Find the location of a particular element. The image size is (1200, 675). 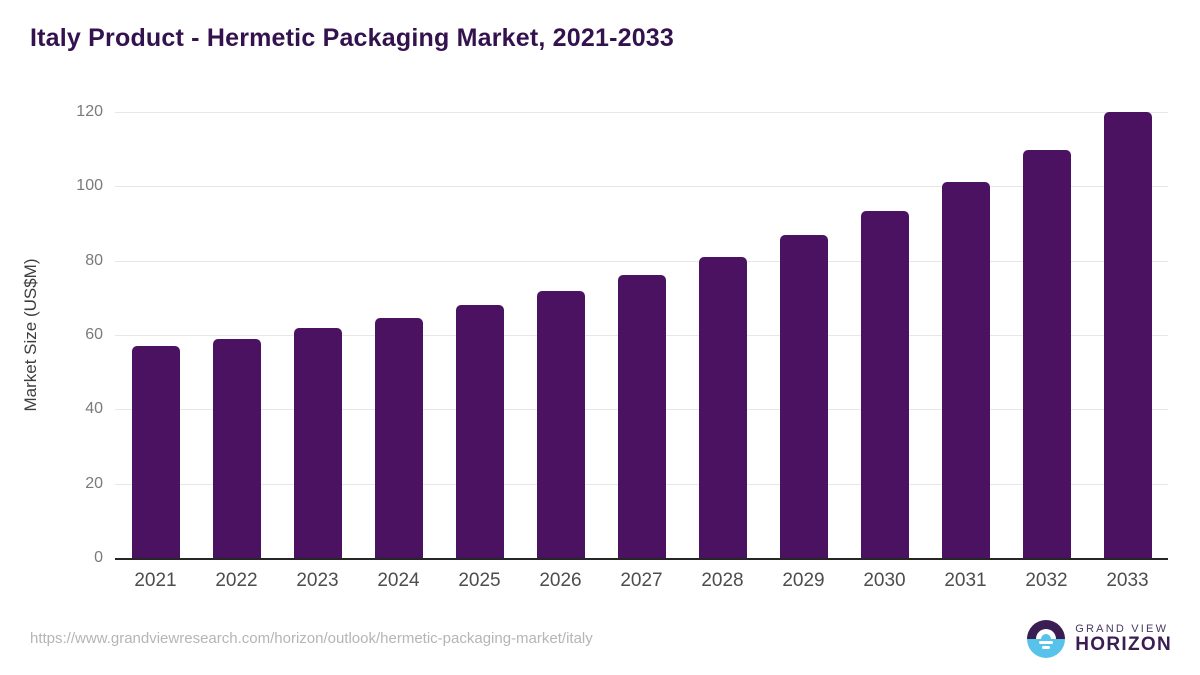

bar-2023 is located at coordinates (317, 443).